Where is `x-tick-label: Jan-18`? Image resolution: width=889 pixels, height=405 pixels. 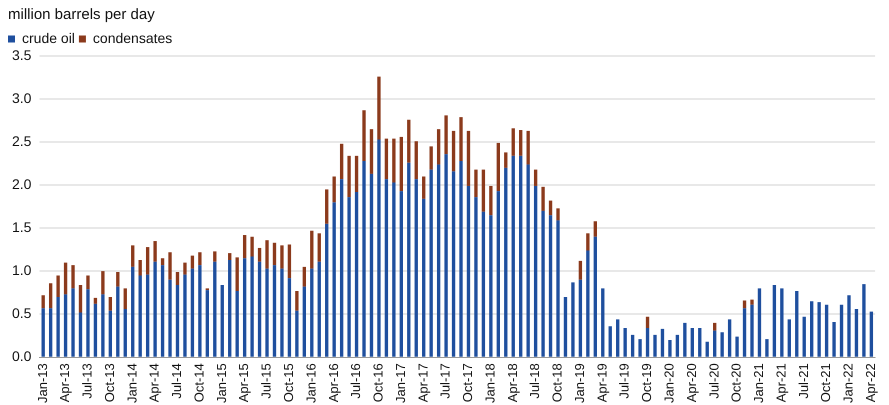 x-tick-label: Jan-18 is located at coordinates (490, 383).